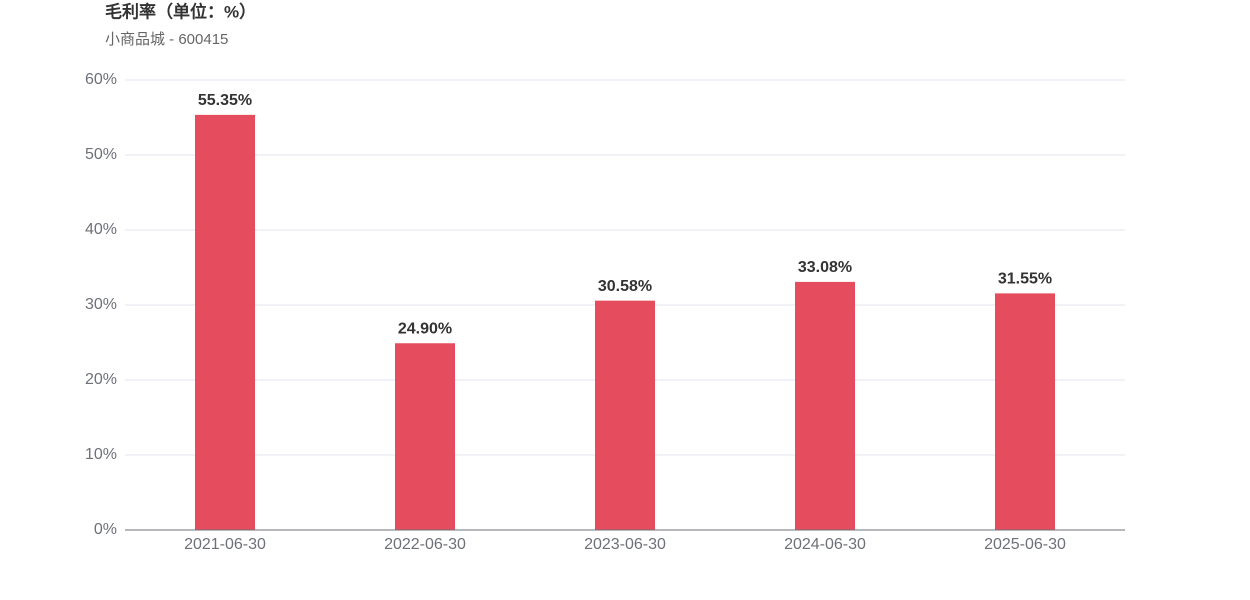 The height and width of the screenshot is (600, 1250). I want to click on y-tick-label: 0%, so click(105, 529).